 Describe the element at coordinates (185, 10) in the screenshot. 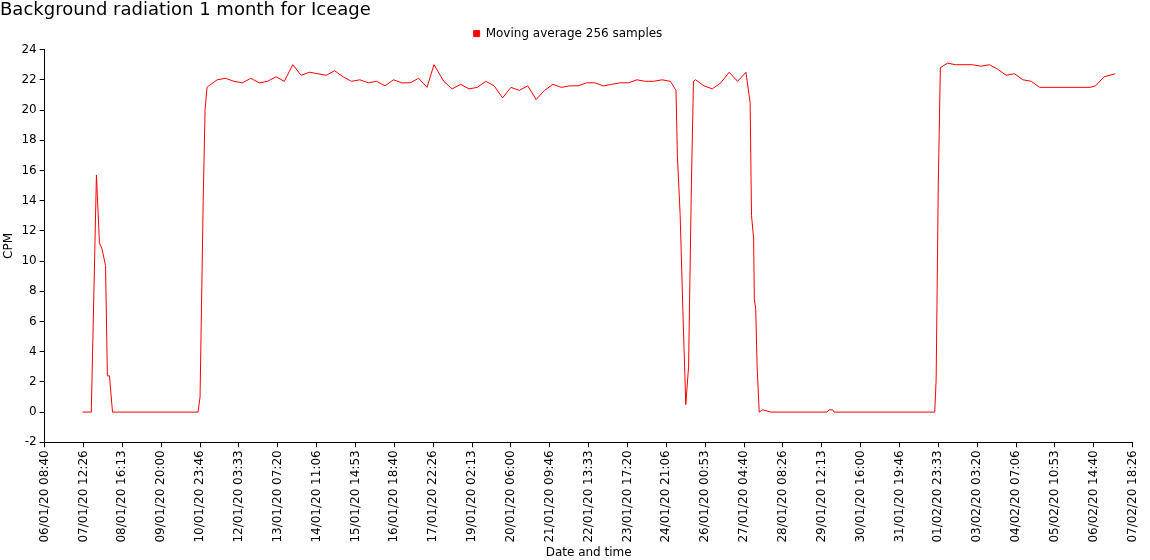

I see `chart-title: Background radiation 1 month for Iceage` at that location.